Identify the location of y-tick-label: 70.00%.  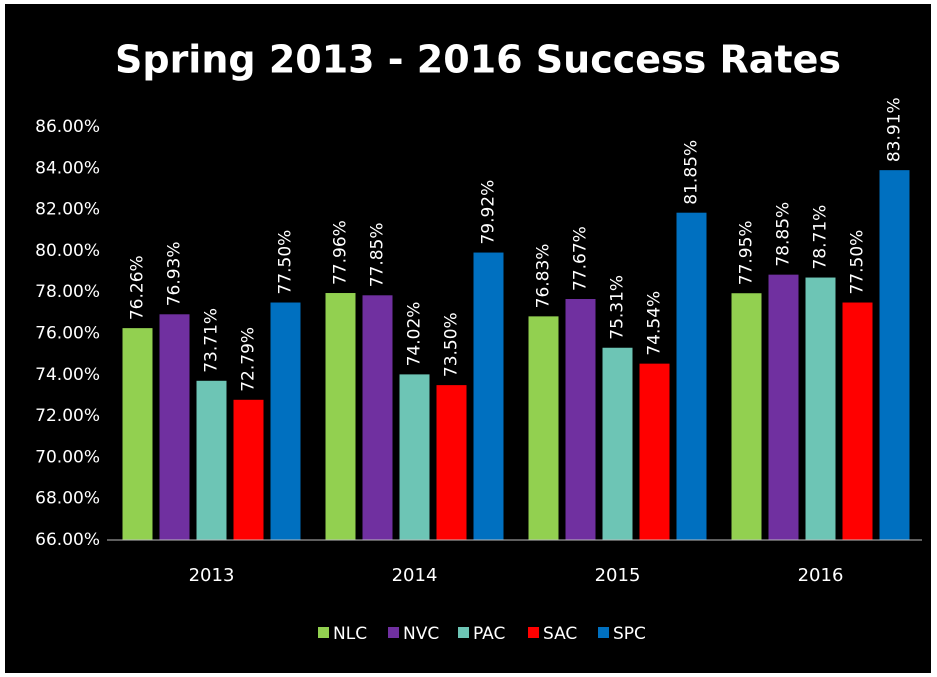
(67, 457).